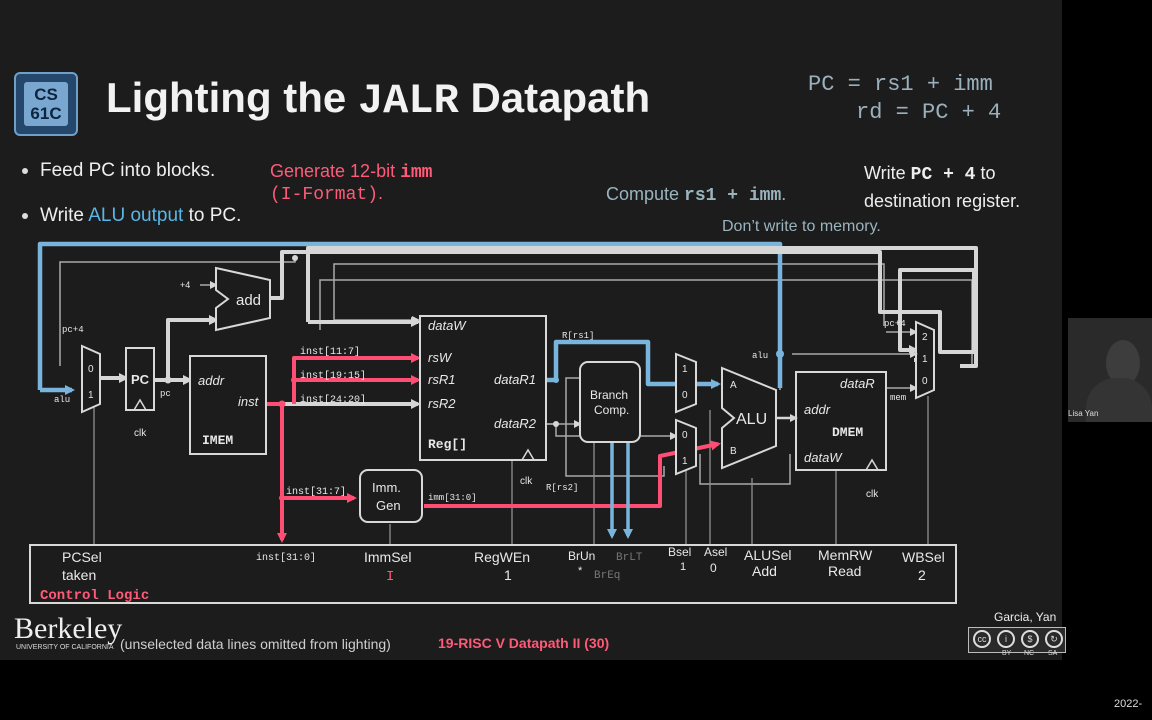 The width and height of the screenshot is (1152, 720). I want to click on imem-block, so click(228, 405).